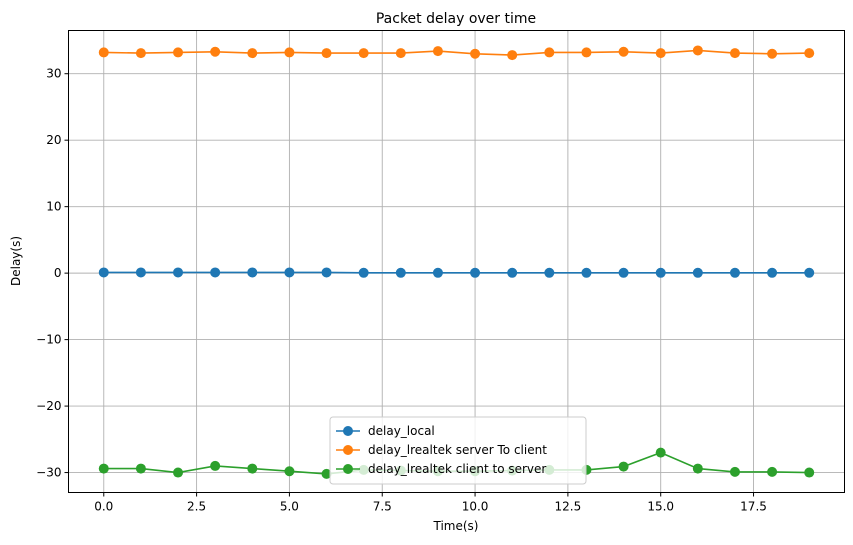 The image size is (853, 545). I want to click on y-tick-label: 0, so click(58, 273).